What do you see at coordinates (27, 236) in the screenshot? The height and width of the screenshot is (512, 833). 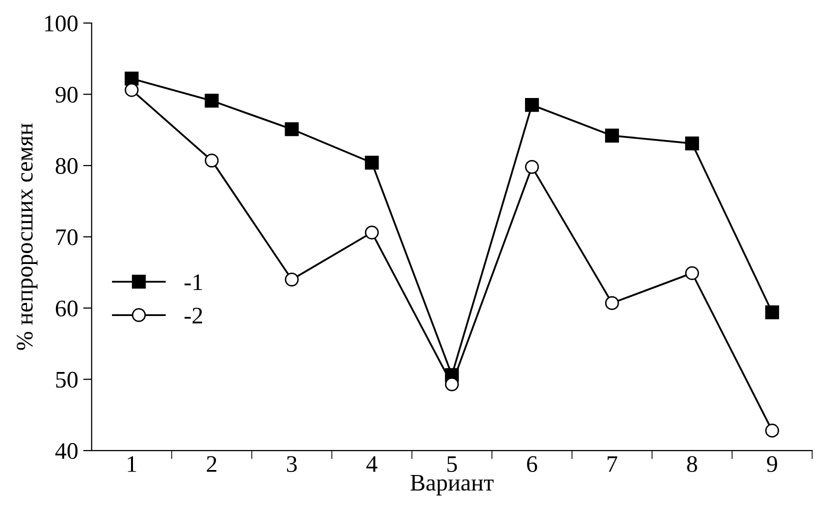 I see `y-axis-title: % непроросших семян` at bounding box center [27, 236].